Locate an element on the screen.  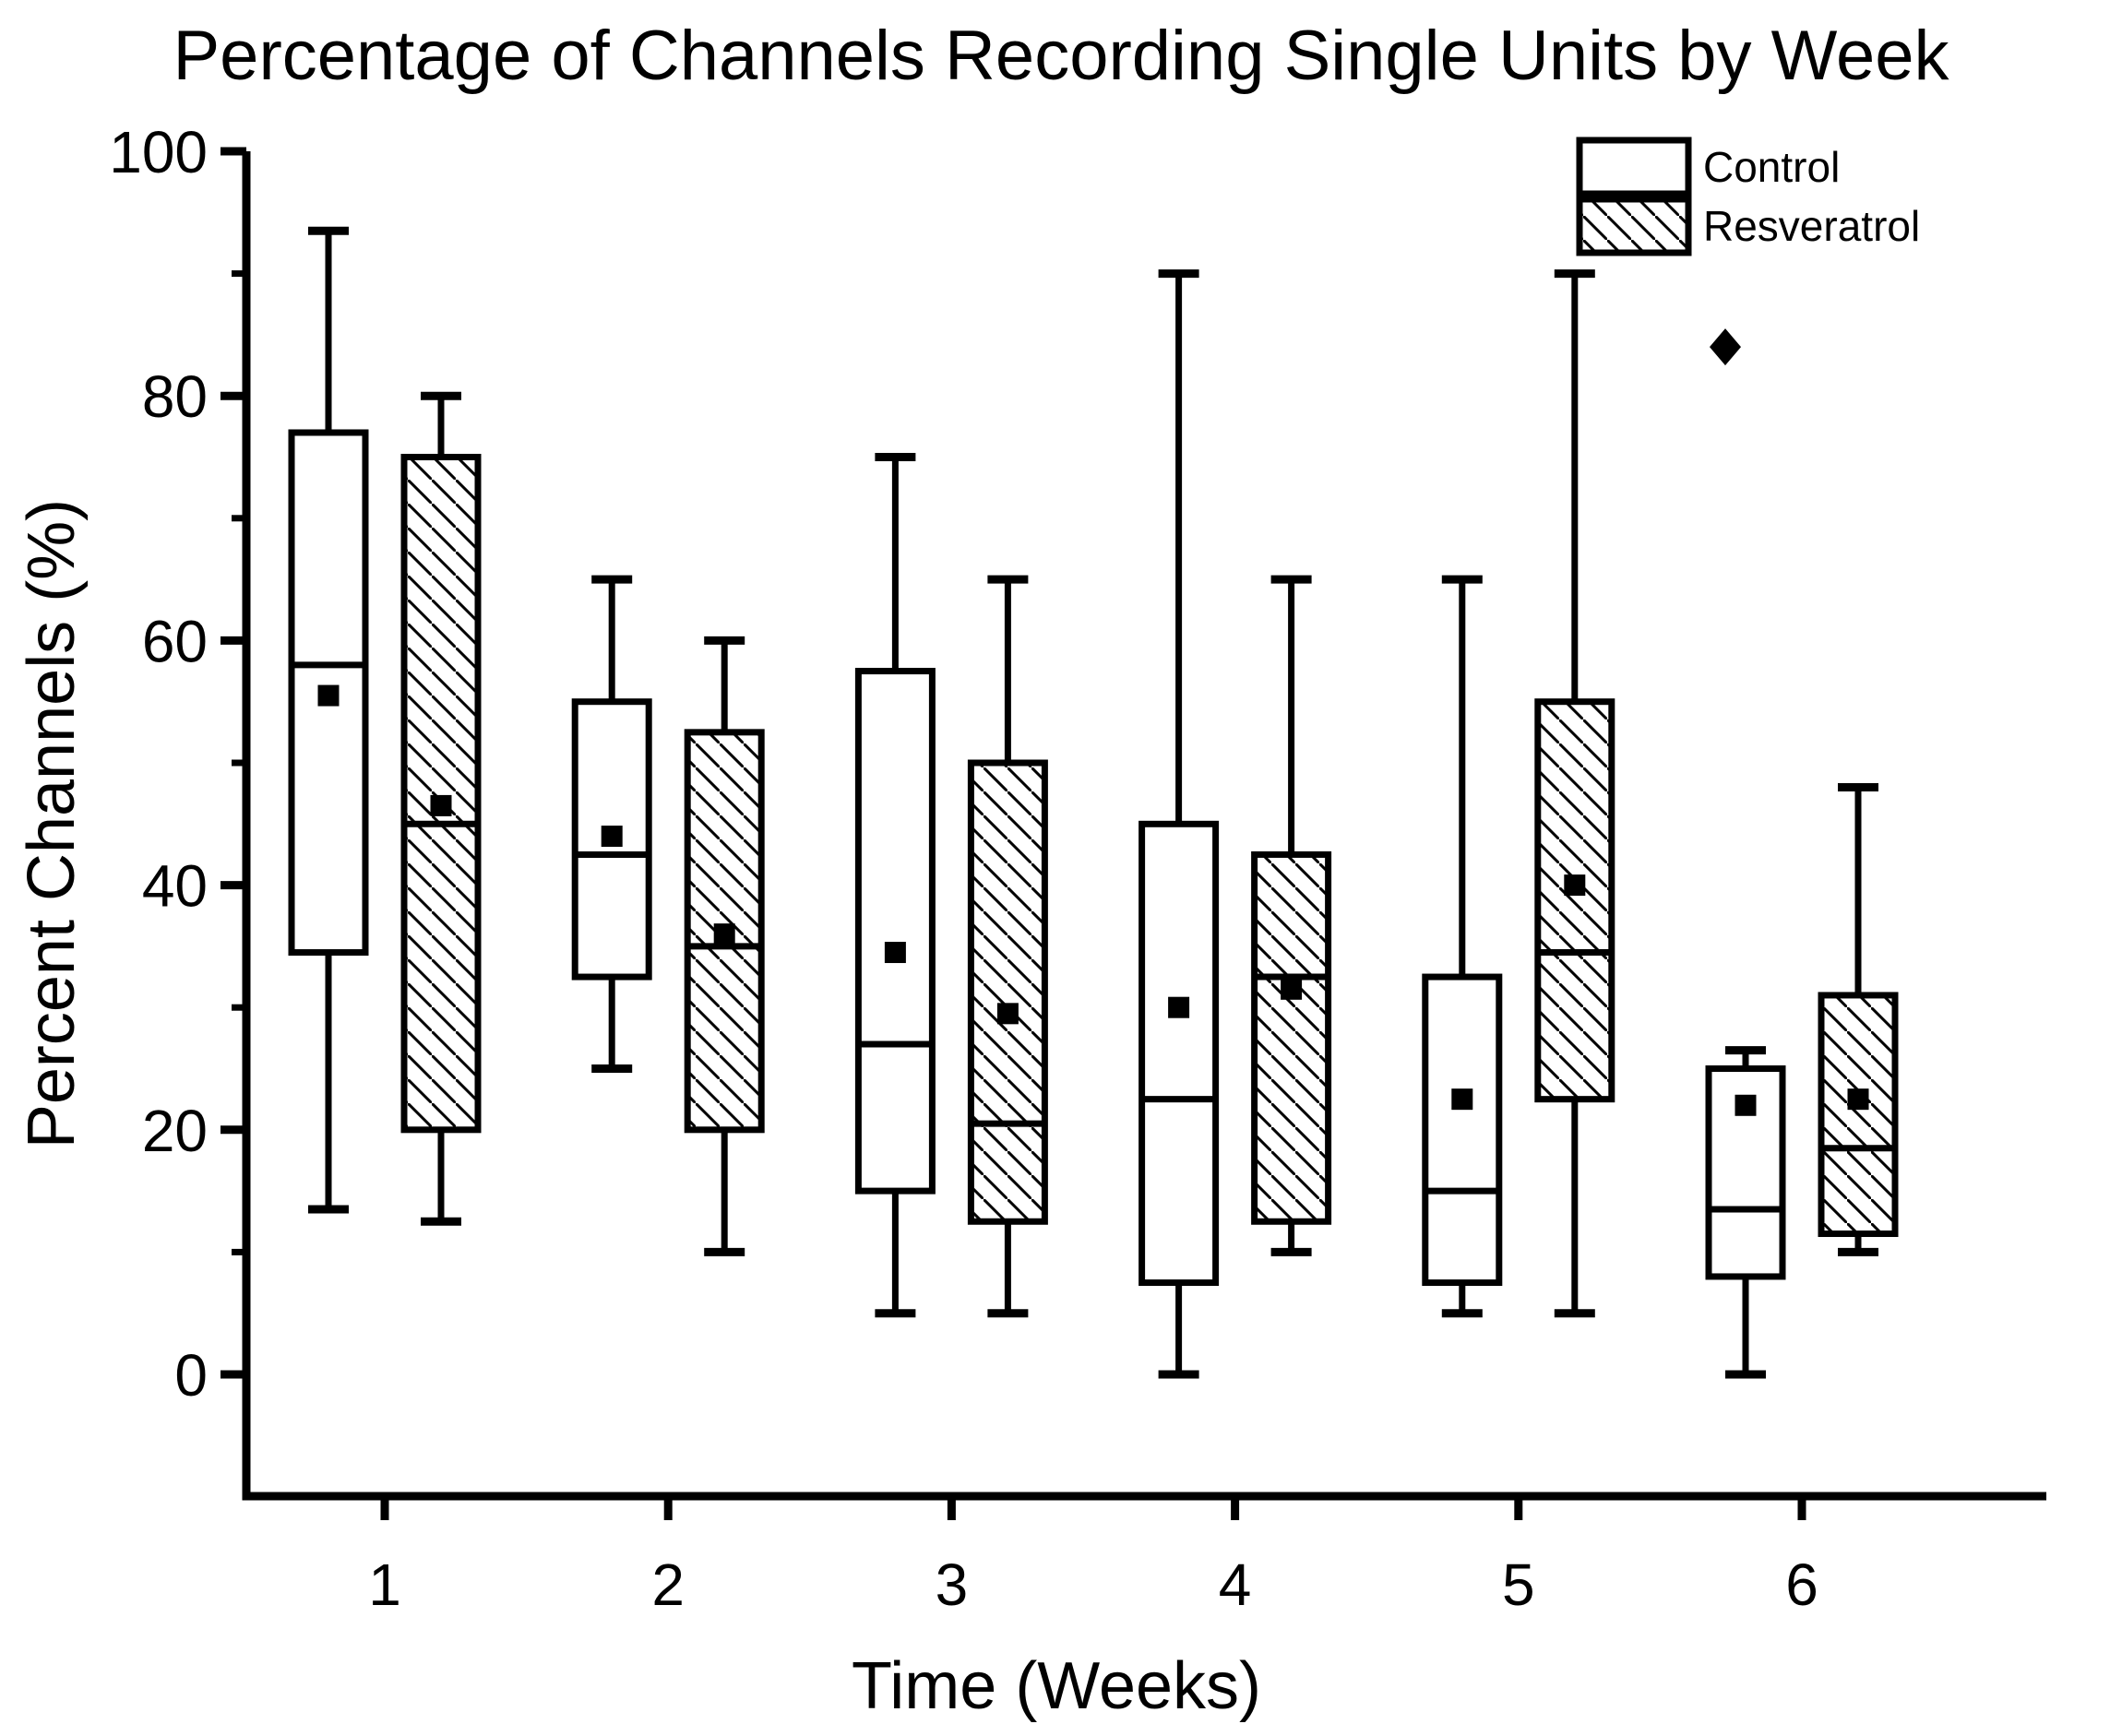
legend-swatch-control is located at coordinates (1634, 167).